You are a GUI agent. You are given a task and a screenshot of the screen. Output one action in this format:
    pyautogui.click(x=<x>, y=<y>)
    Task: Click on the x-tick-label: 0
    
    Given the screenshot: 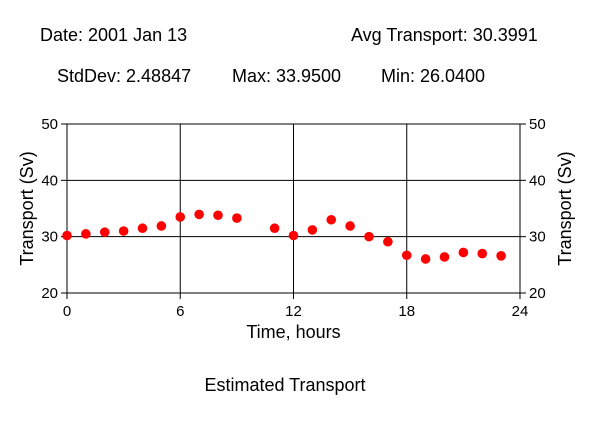 What is the action you would take?
    pyautogui.click(x=67, y=311)
    